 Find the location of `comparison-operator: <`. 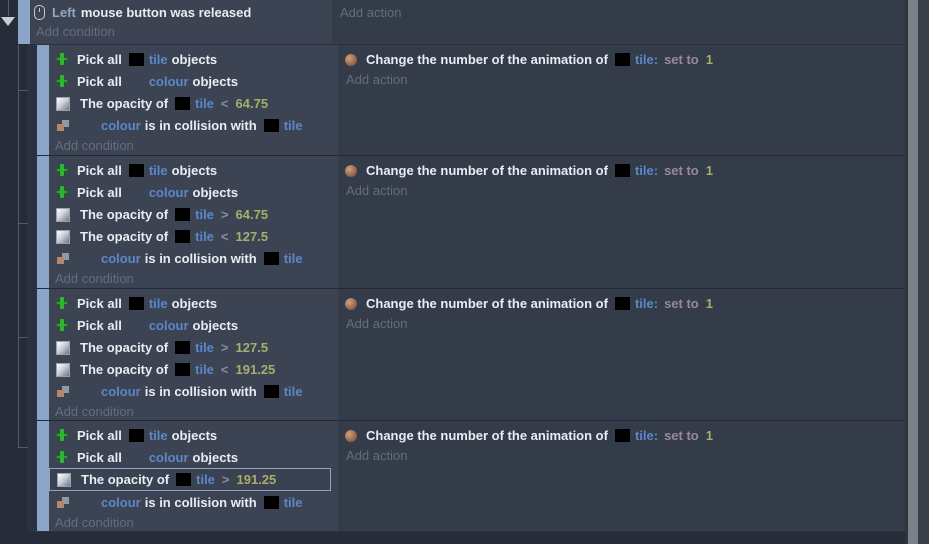

comparison-operator: < is located at coordinates (224, 103).